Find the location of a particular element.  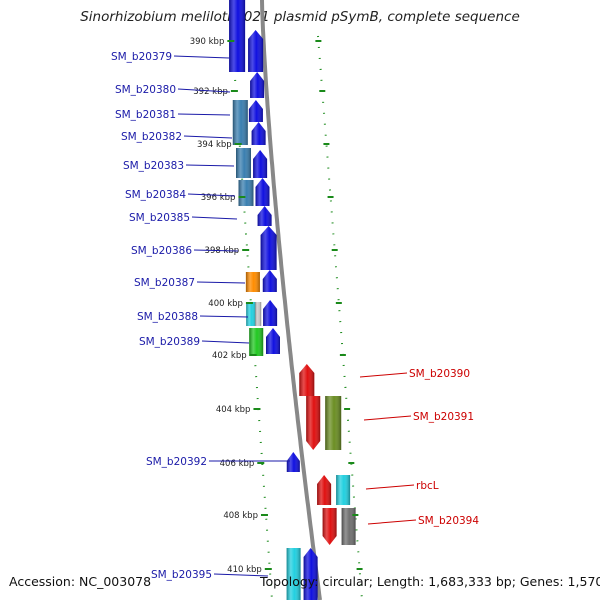

gene-sm-b20380-arrow-shade is located at coordinates (257, 85).